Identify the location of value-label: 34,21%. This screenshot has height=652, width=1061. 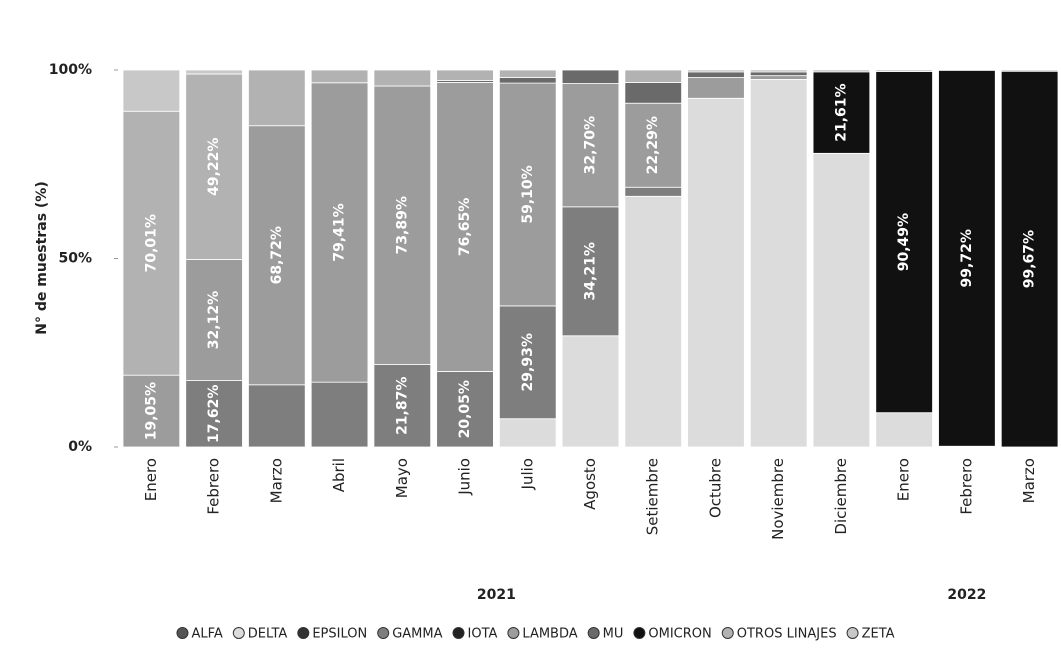
(591, 271).